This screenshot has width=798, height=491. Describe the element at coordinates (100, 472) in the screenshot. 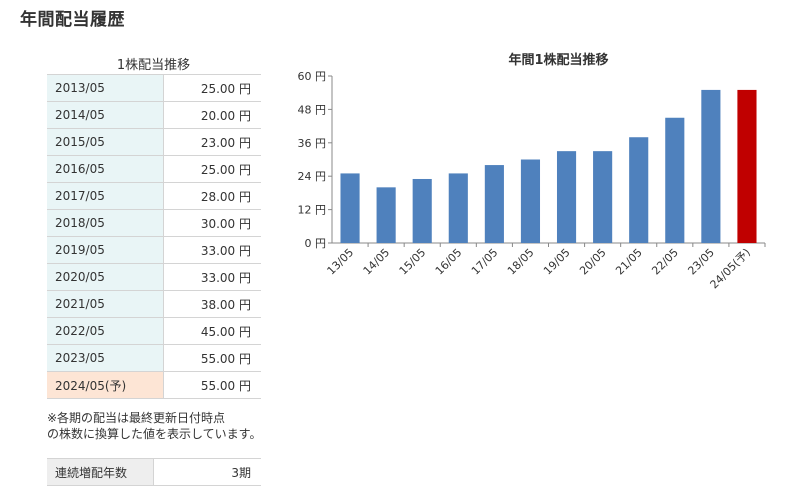

I see `streak-label: 連続増配年数` at that location.